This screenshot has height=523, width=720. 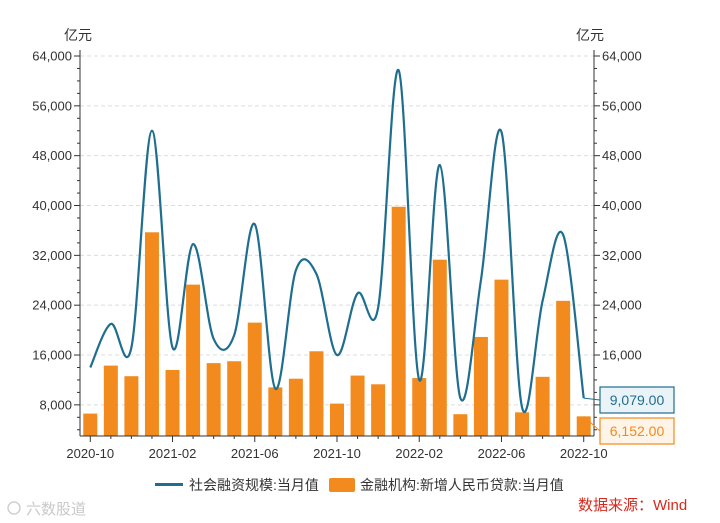 I want to click on right-axis-unit: 亿元, so click(x=590, y=35).